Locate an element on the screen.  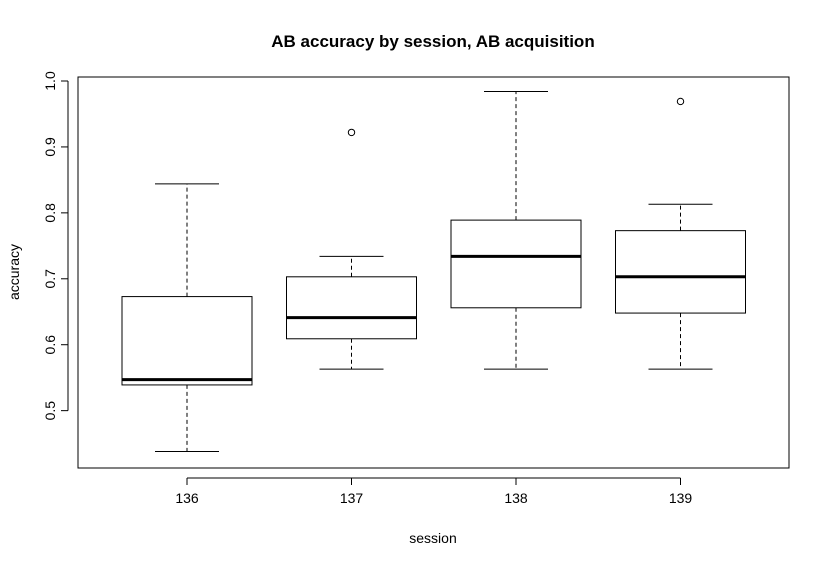
y-tick-label: 0.8 is located at coordinates (50, 213).